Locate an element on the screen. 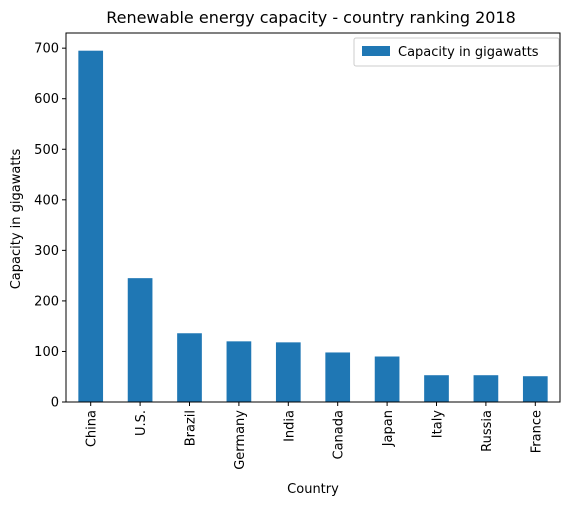  legend-label: Capacity in gigawatts is located at coordinates (468, 52).